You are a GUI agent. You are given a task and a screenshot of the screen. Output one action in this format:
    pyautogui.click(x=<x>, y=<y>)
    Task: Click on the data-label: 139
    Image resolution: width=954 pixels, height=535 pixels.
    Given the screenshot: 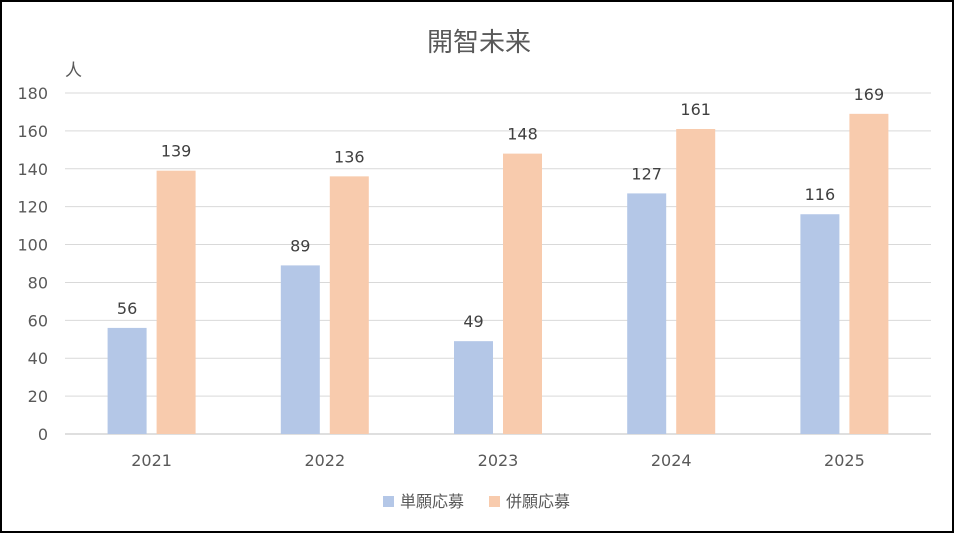 What is the action you would take?
    pyautogui.click(x=176, y=151)
    